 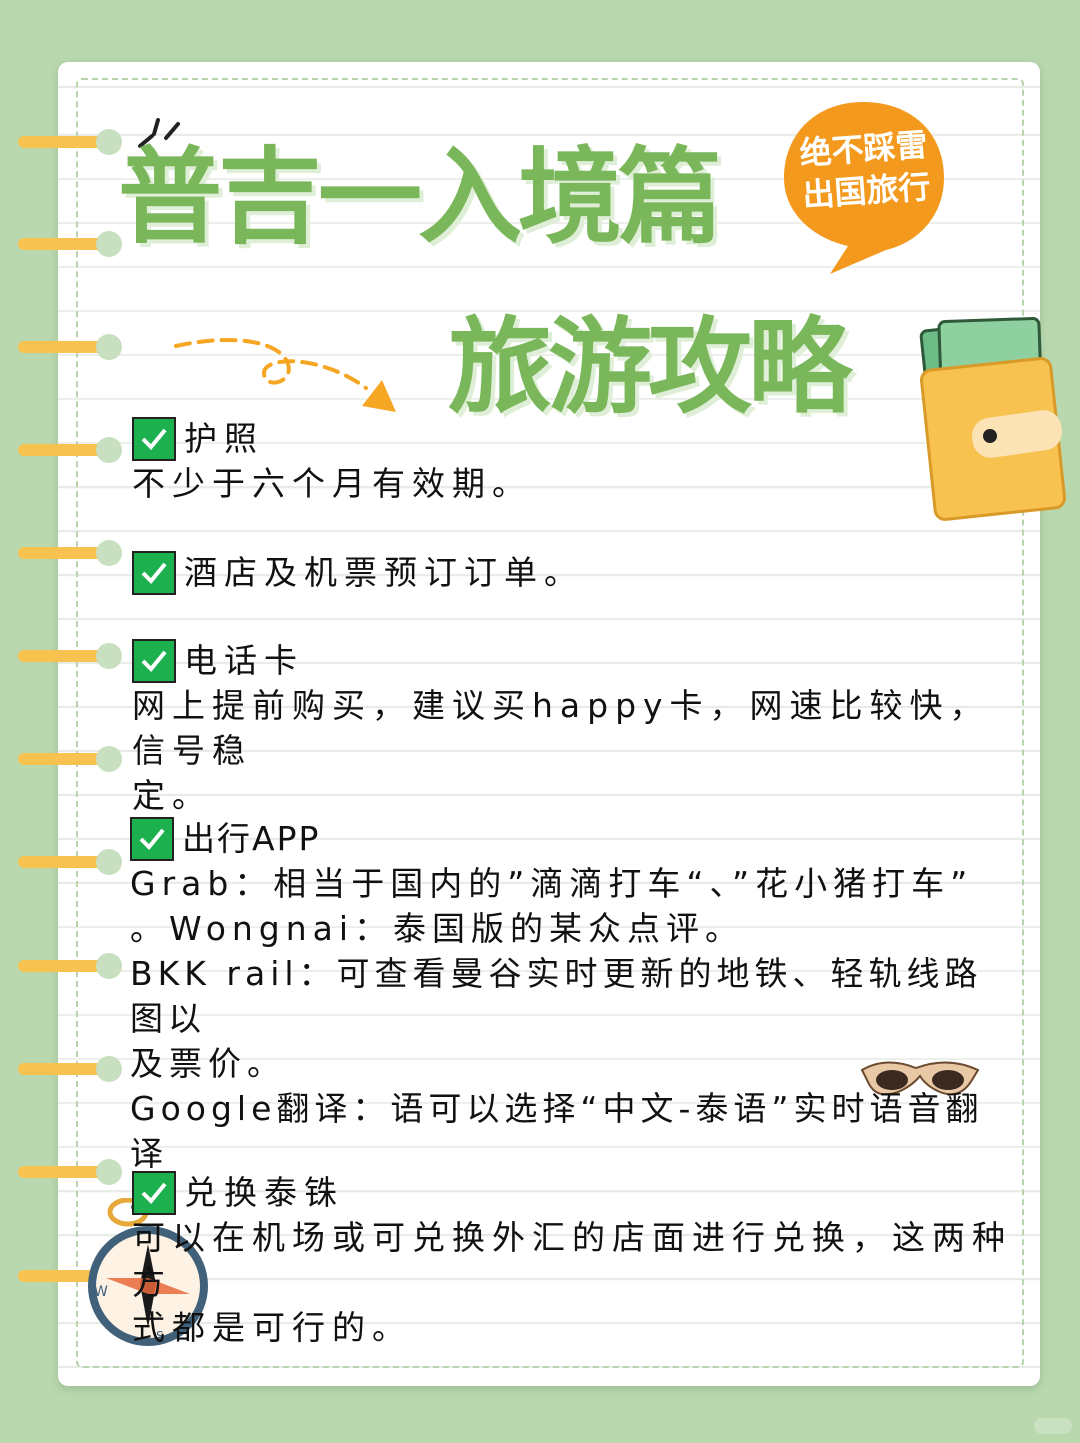 I want to click on checklist-item-booking: 酒店及机票预订订单。, so click(x=358, y=572).